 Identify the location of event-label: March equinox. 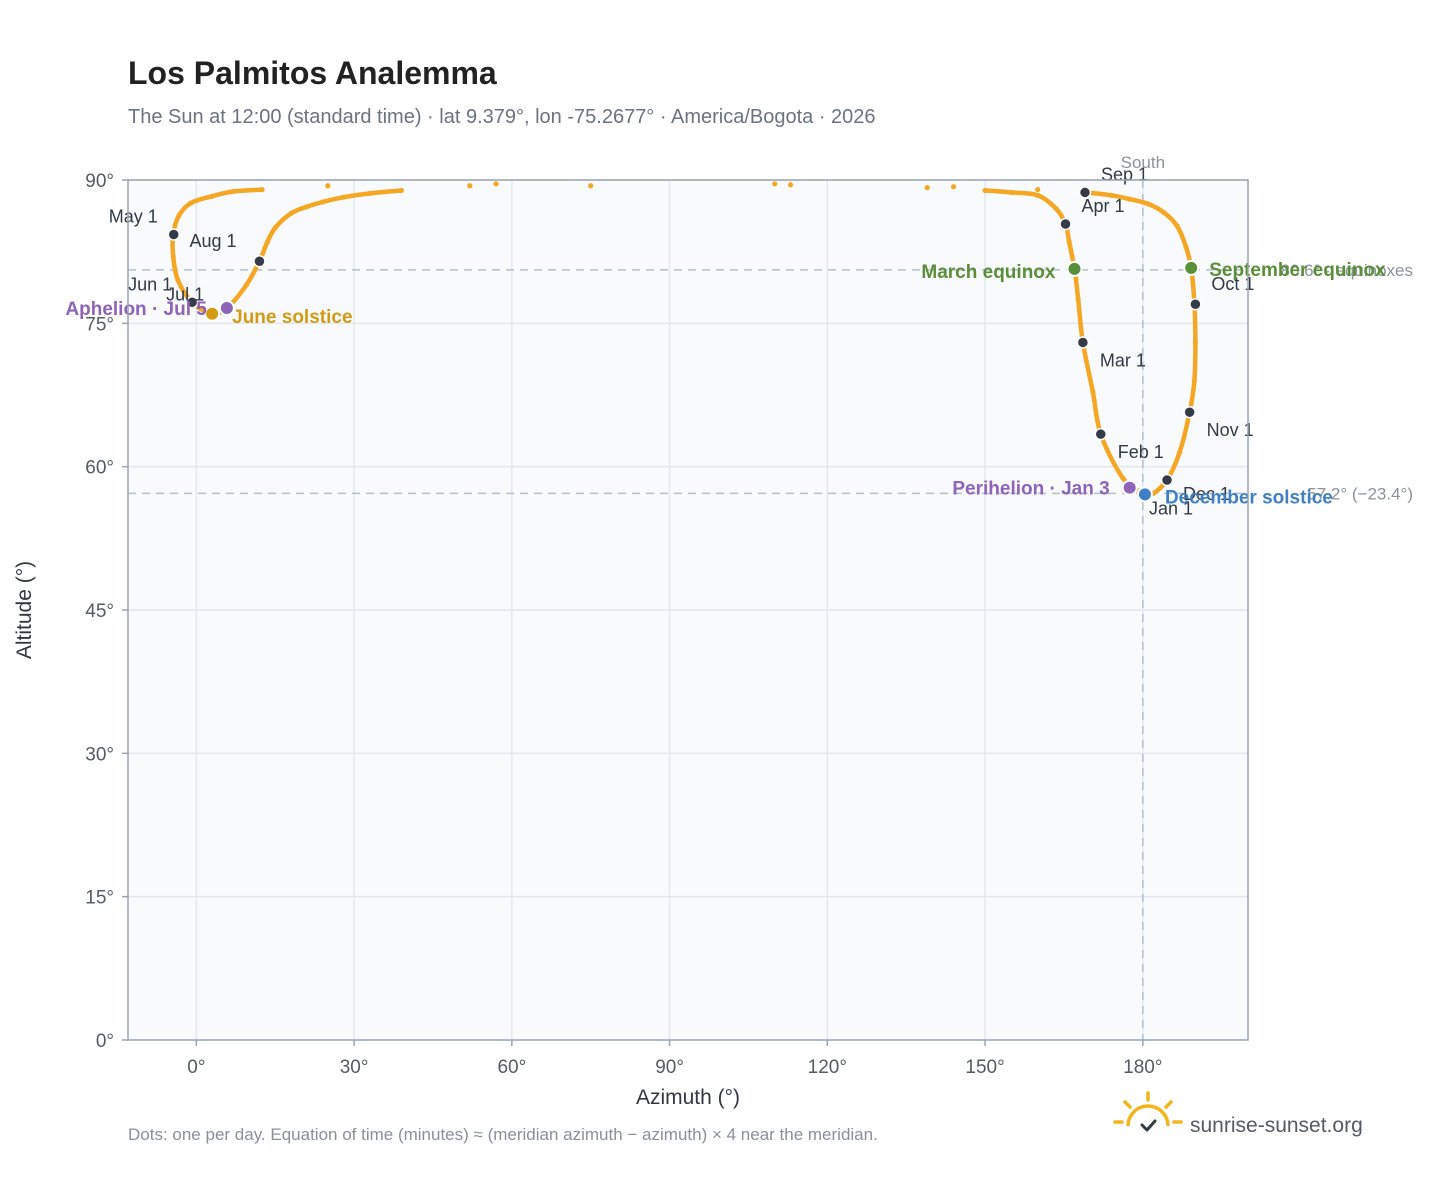
(988, 272).